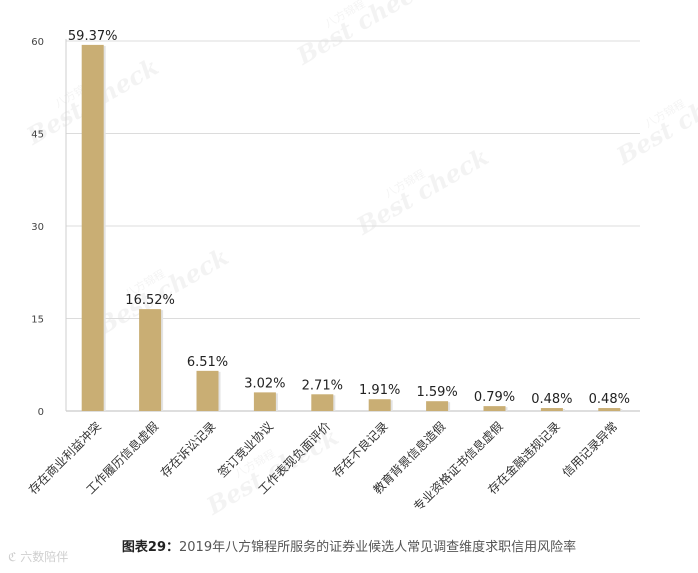 The width and height of the screenshot is (698, 573). I want to click on y-tick-label: 60, so click(37, 42).